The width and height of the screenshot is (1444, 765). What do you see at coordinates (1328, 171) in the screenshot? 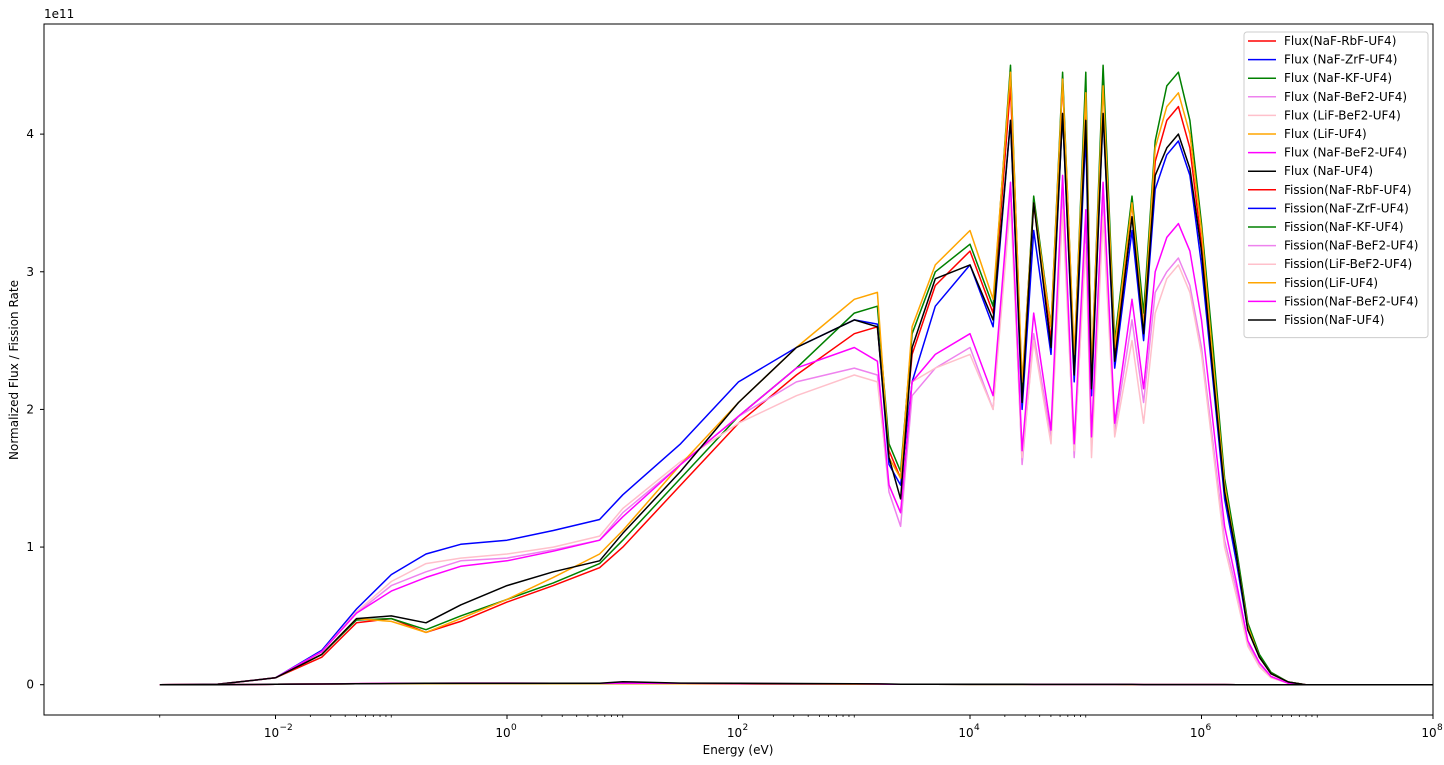
I see `legend-label-8: Flux (NaF-UF4)` at bounding box center [1328, 171].